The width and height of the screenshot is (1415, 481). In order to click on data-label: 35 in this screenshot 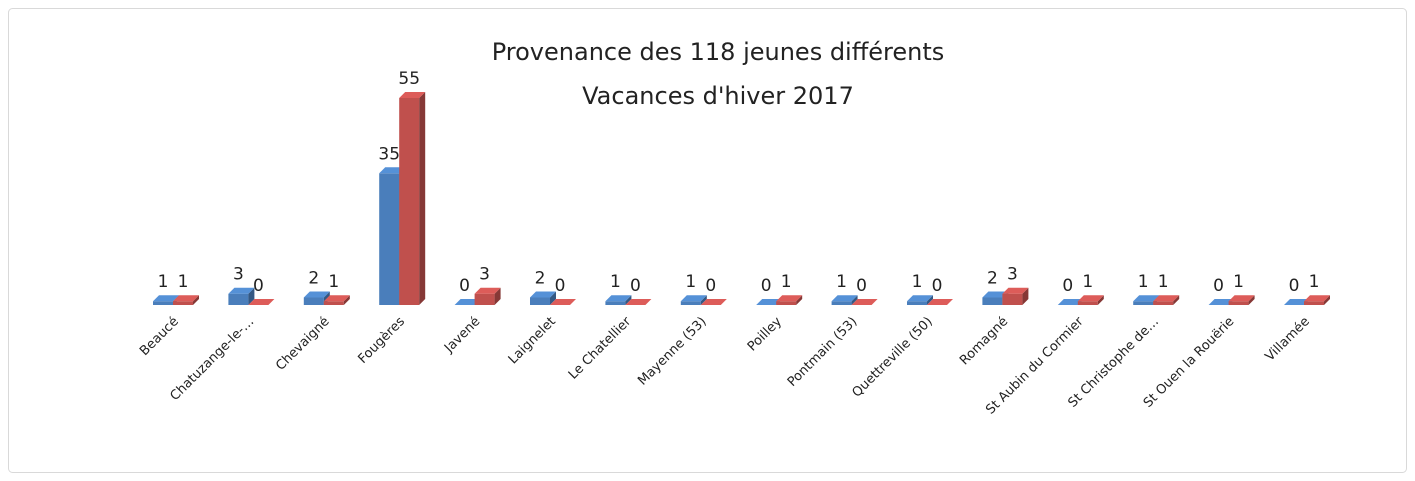, I will do `click(389, 154)`.